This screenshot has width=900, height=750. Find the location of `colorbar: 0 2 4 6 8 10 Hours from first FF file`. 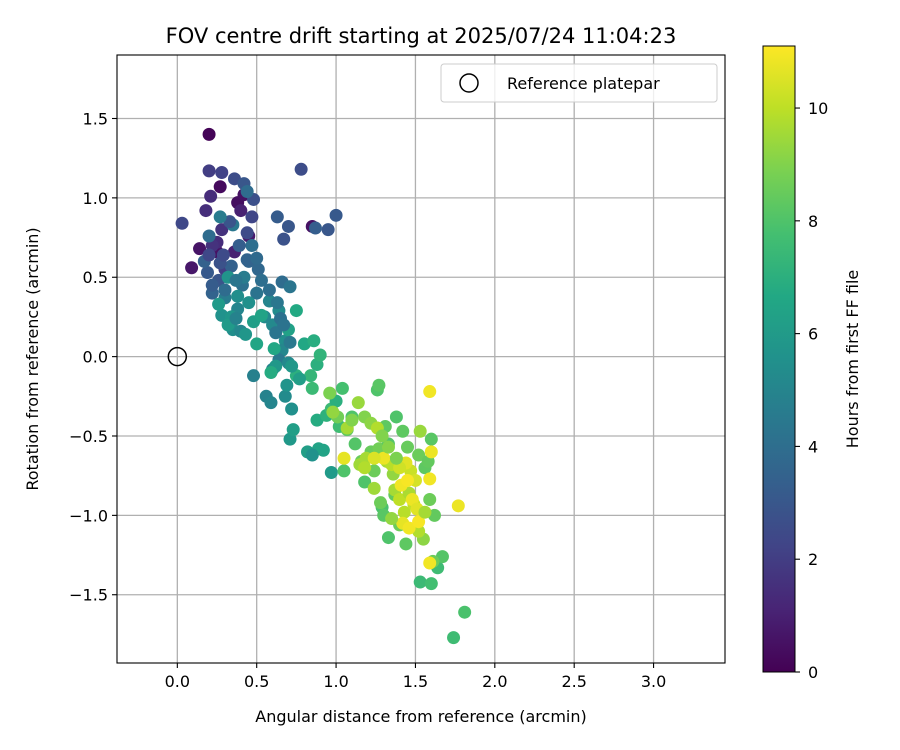

colorbar: 0 2 4 6 8 10 Hours from first FF file is located at coordinates (812, 363).